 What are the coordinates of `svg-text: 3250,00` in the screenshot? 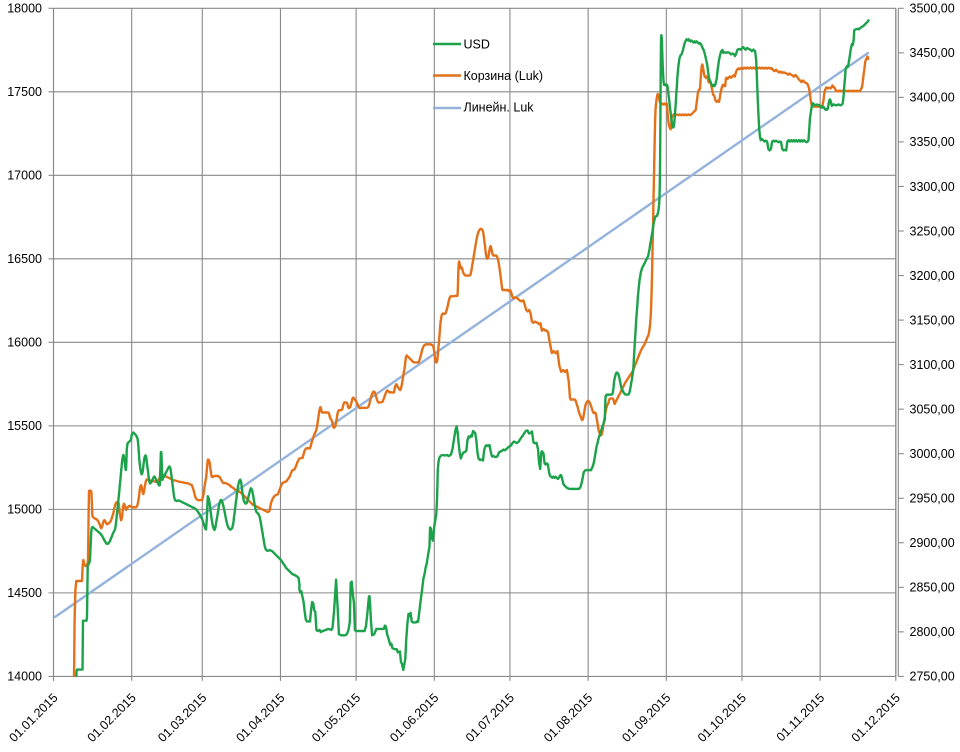 It's located at (932, 231).